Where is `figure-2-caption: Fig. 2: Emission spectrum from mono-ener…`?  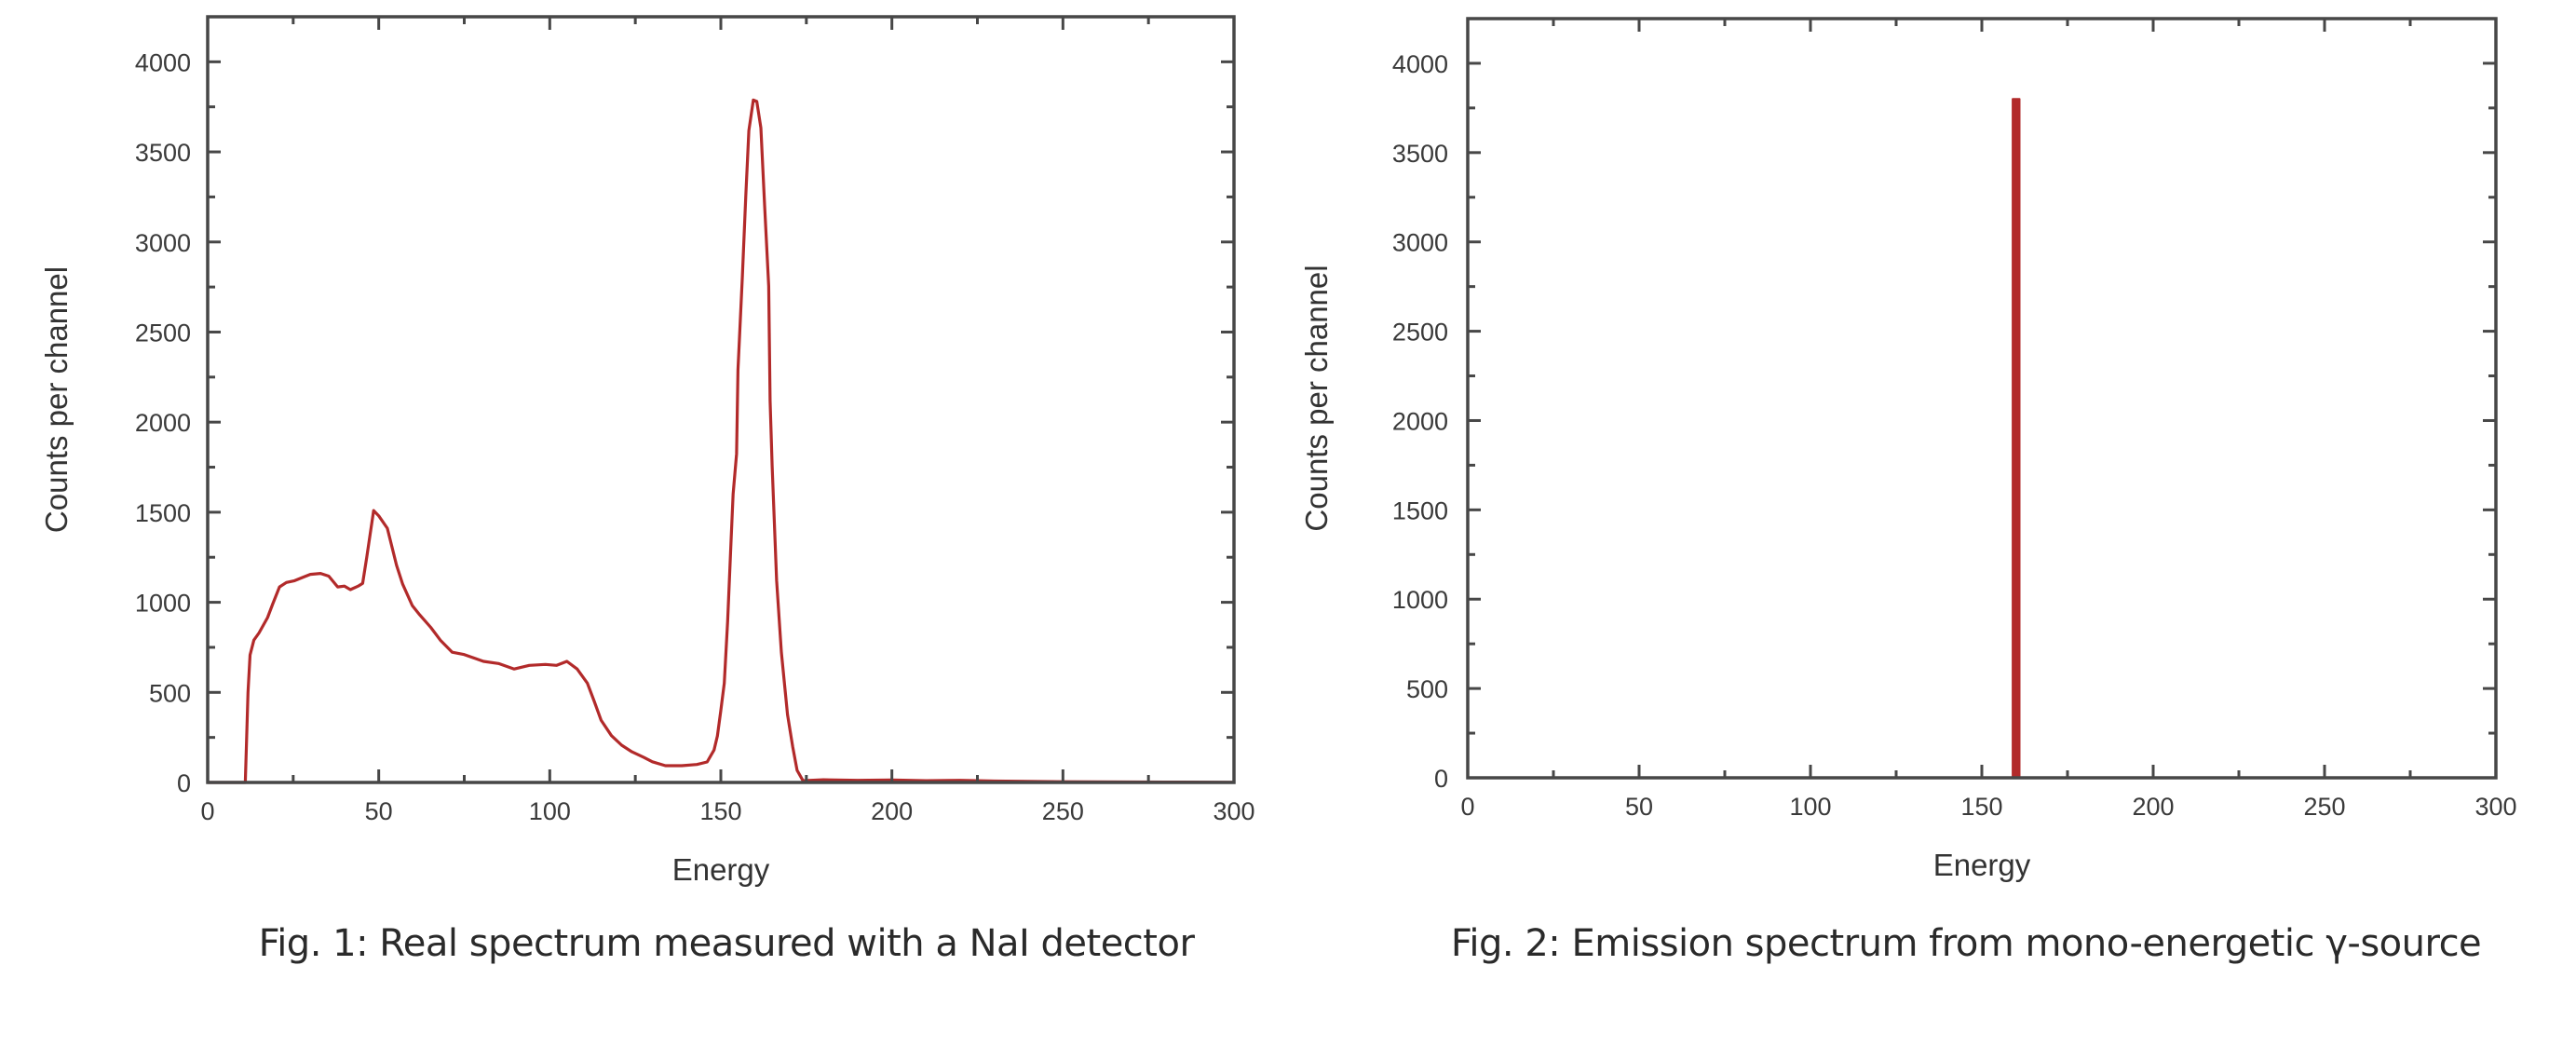
figure-2-caption: Fig. 2: Emission spectrum from mono-ener… is located at coordinates (1966, 943).